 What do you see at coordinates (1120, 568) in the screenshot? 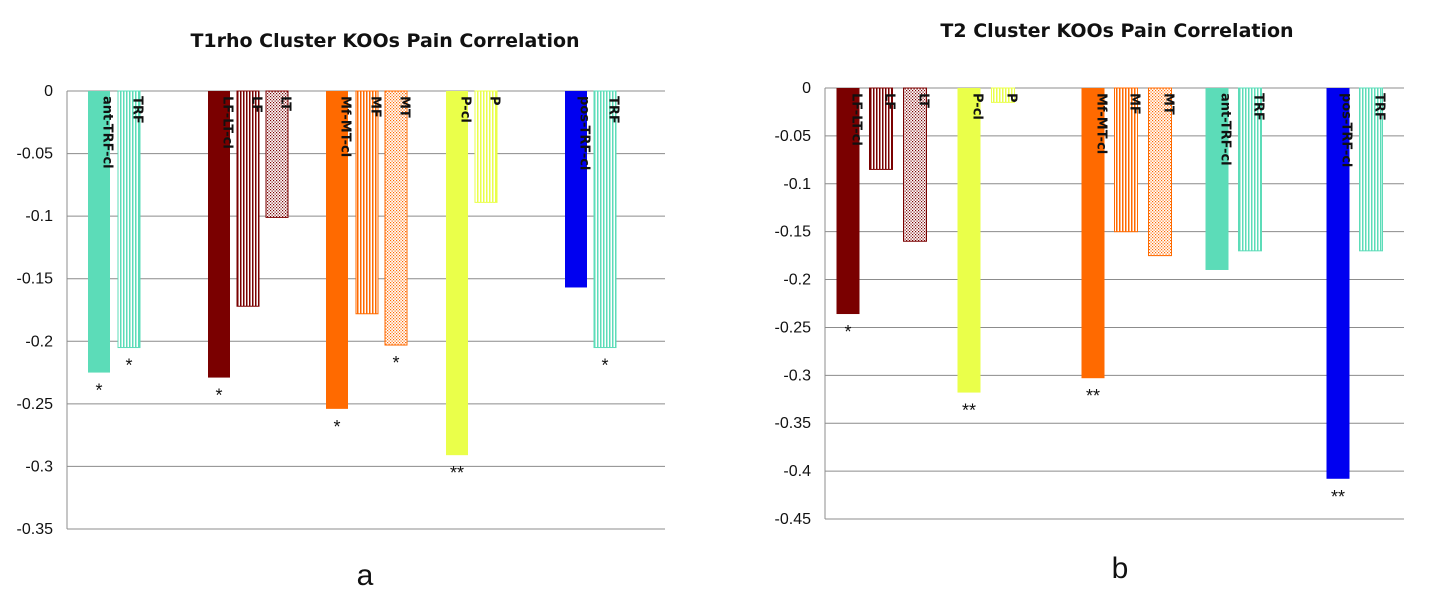
I see `panel-letter-b: b` at bounding box center [1120, 568].